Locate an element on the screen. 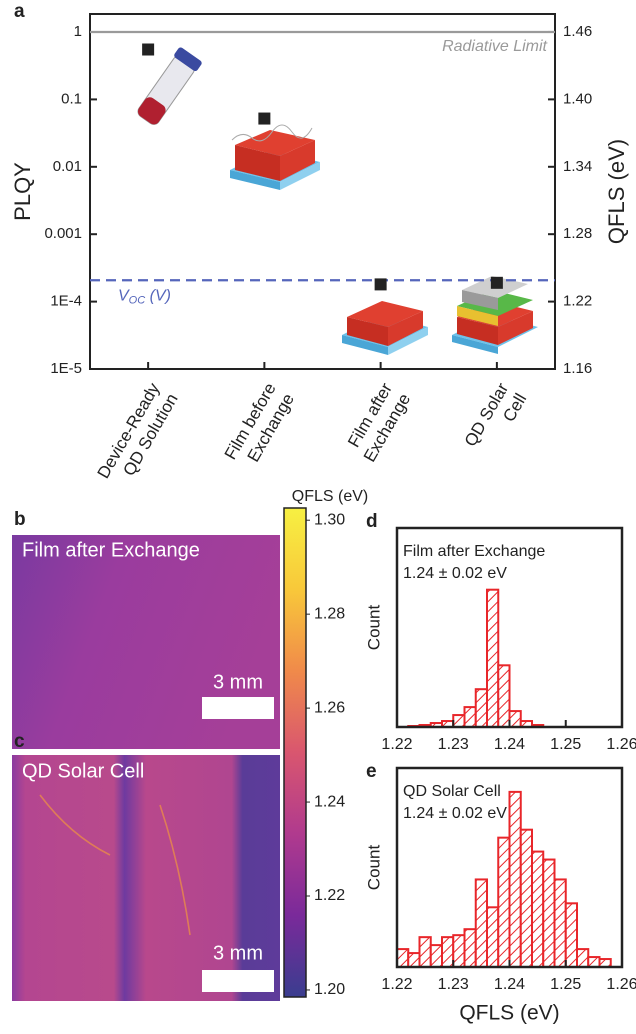 The image size is (636, 1034). y2-tick-label: 1.22 is located at coordinates (577, 301).